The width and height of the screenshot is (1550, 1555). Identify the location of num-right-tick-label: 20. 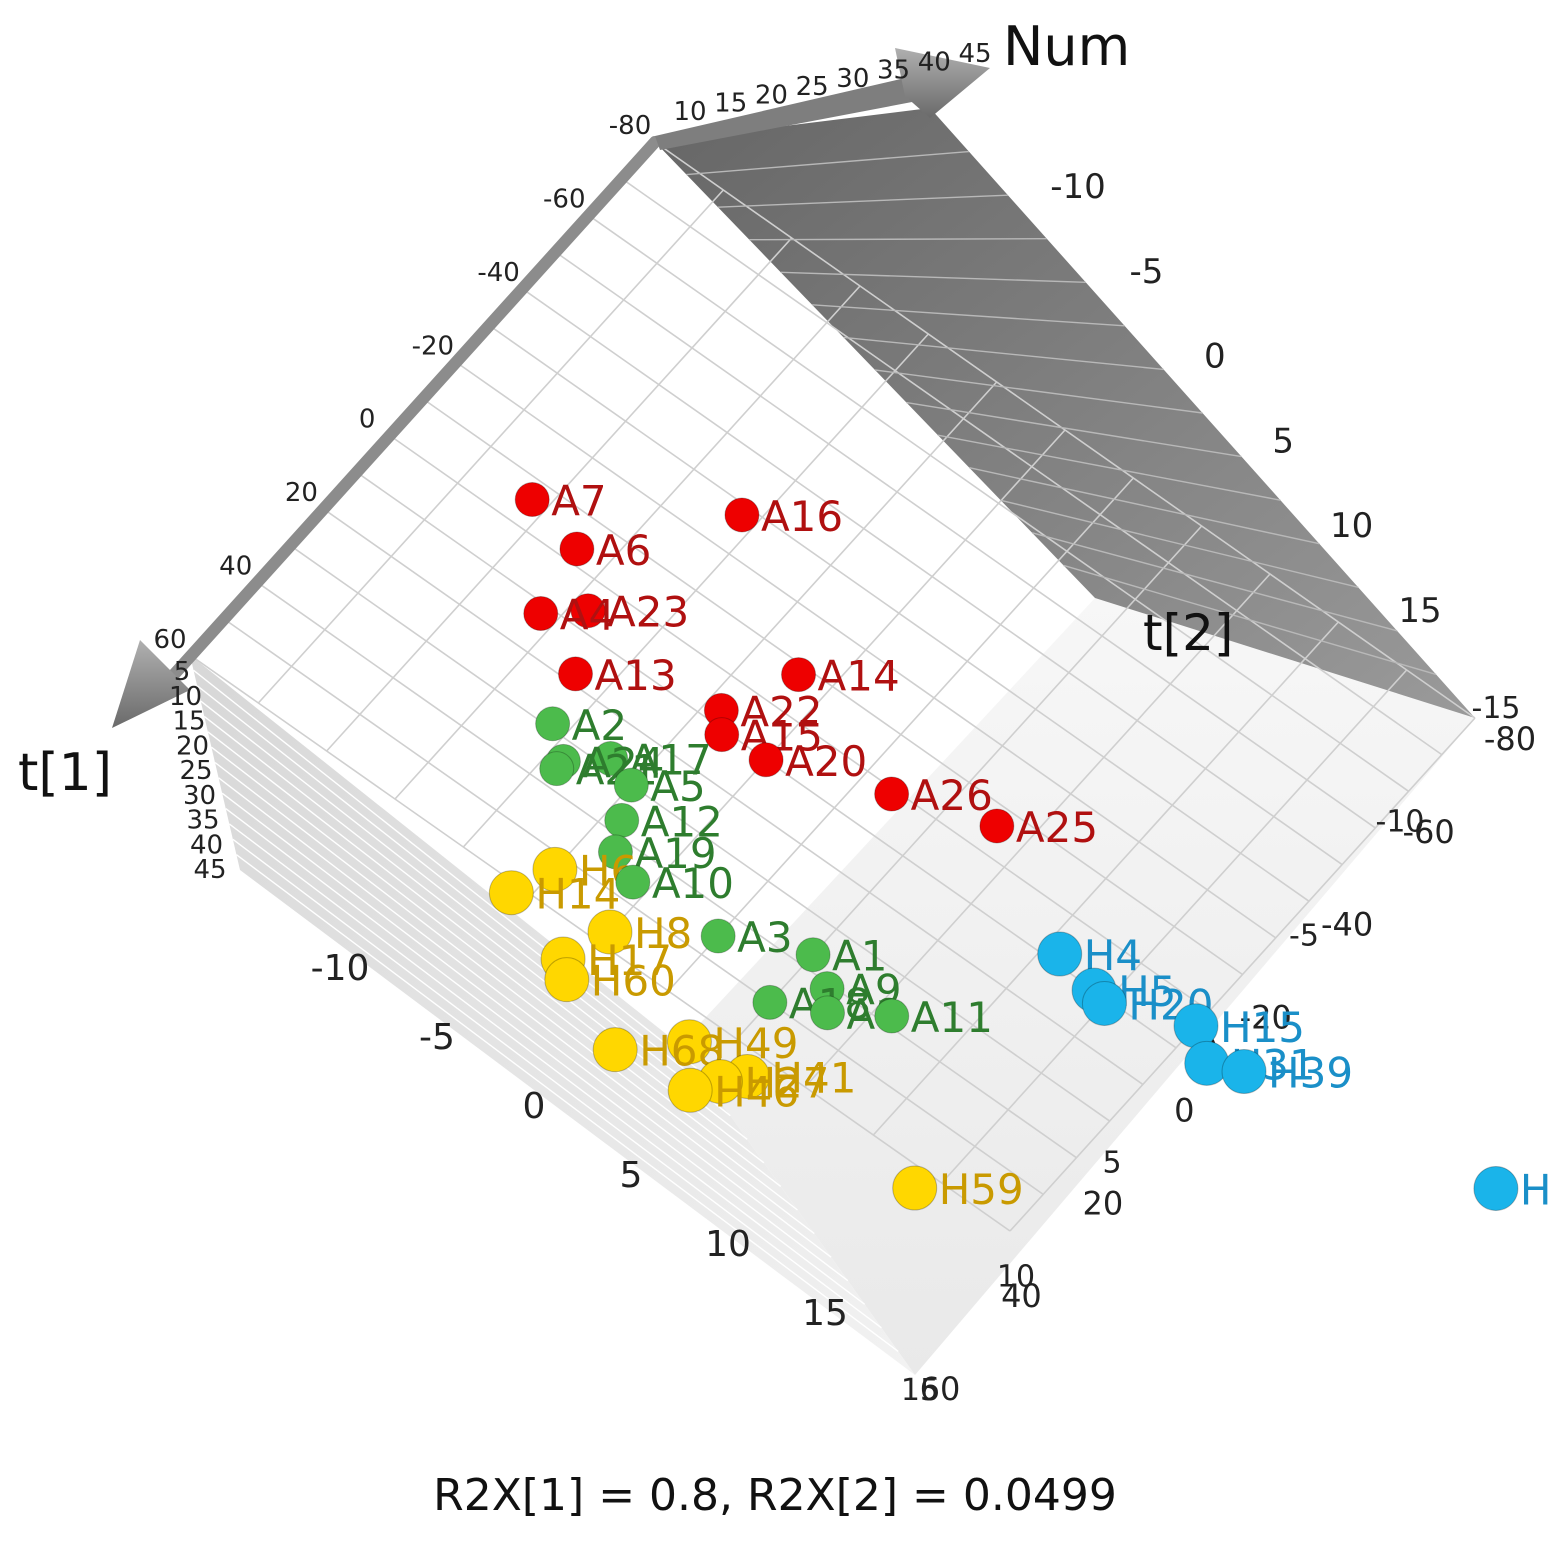
(1102, 1203).